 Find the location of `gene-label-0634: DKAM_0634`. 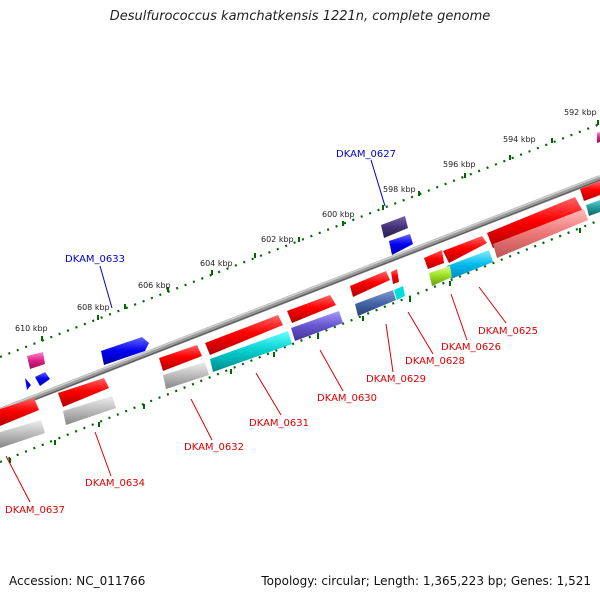

gene-label-0634: DKAM_0634 is located at coordinates (115, 483).